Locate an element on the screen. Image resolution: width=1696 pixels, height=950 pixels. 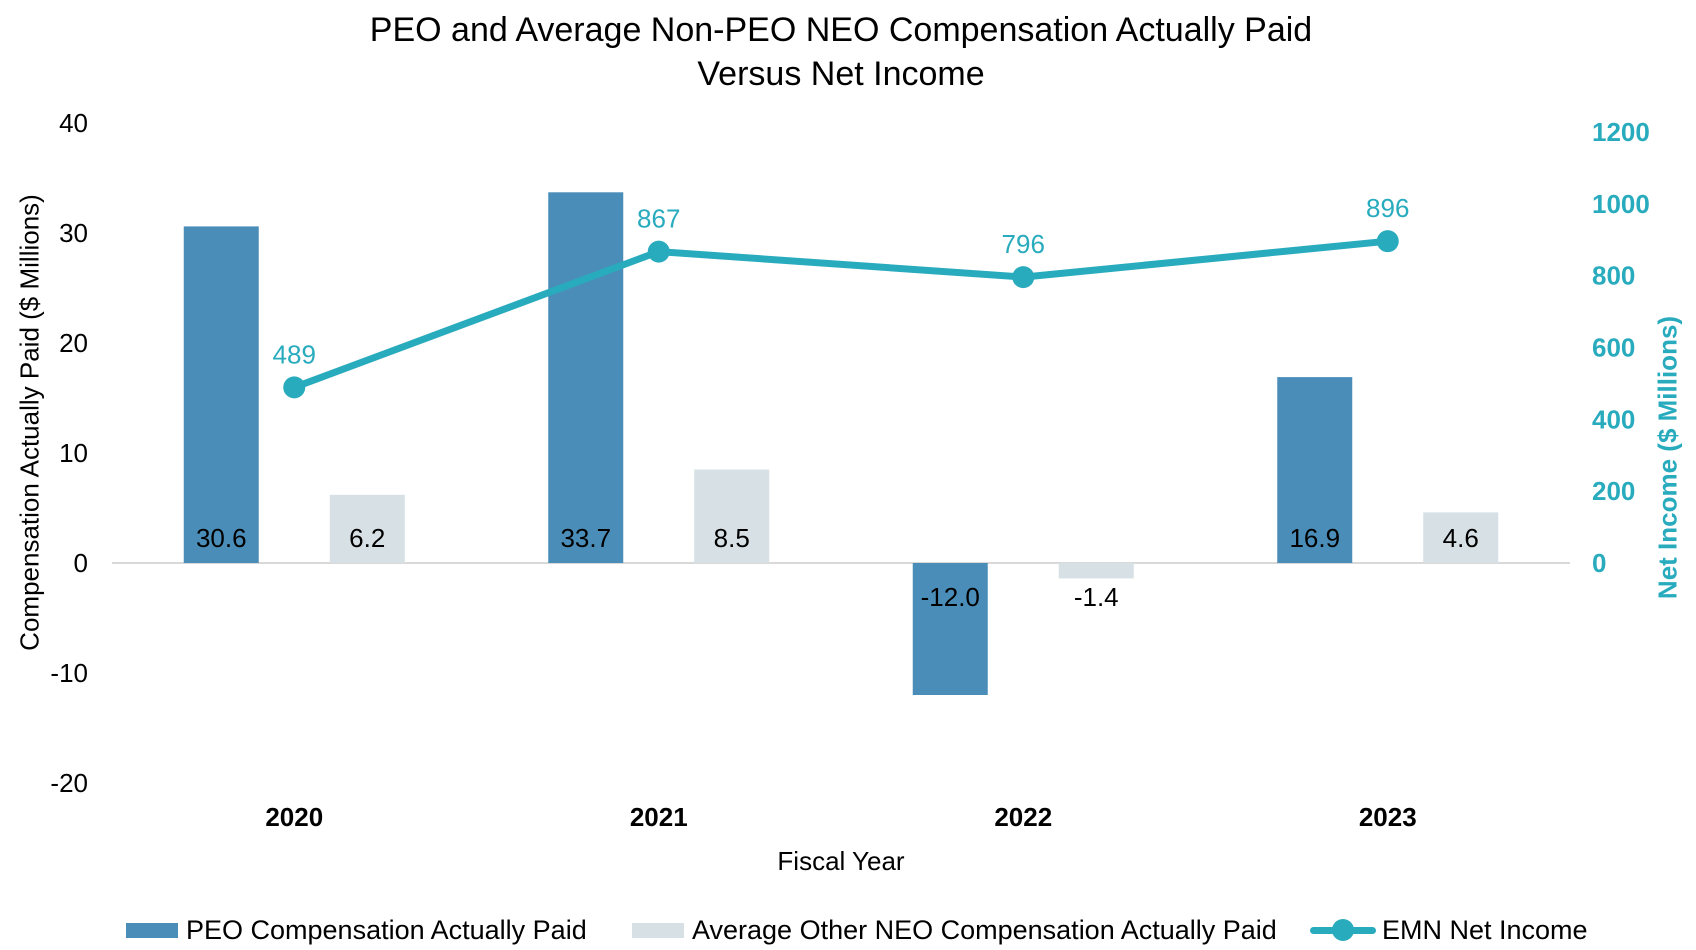
bar-neo-2022 is located at coordinates (1096, 571).